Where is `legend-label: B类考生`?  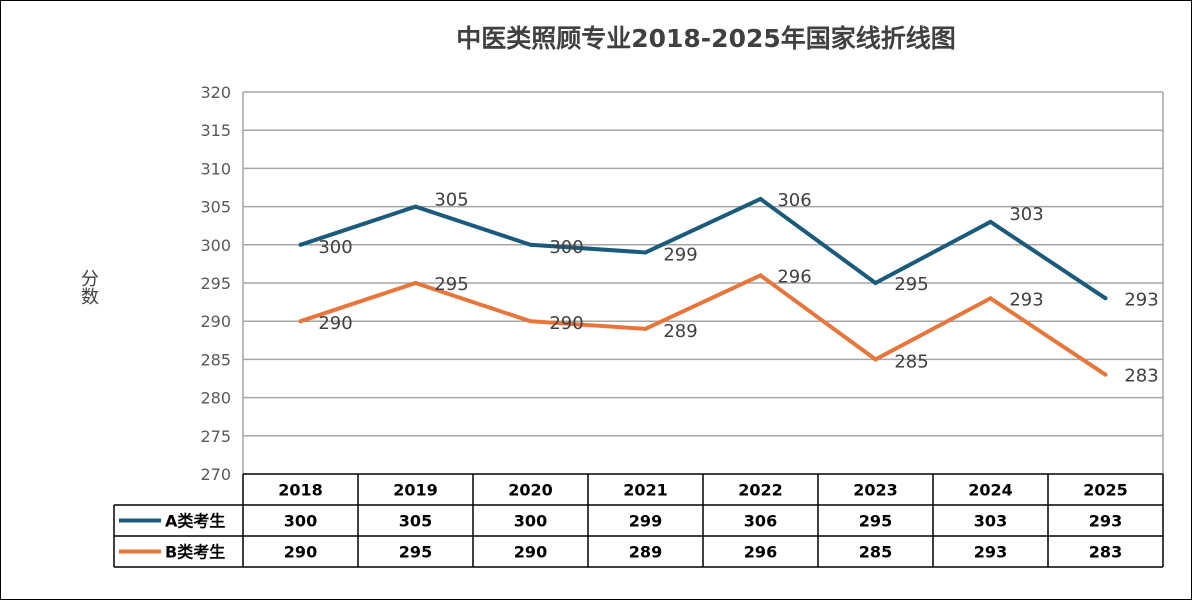
legend-label: B类考生 is located at coordinates (195, 552).